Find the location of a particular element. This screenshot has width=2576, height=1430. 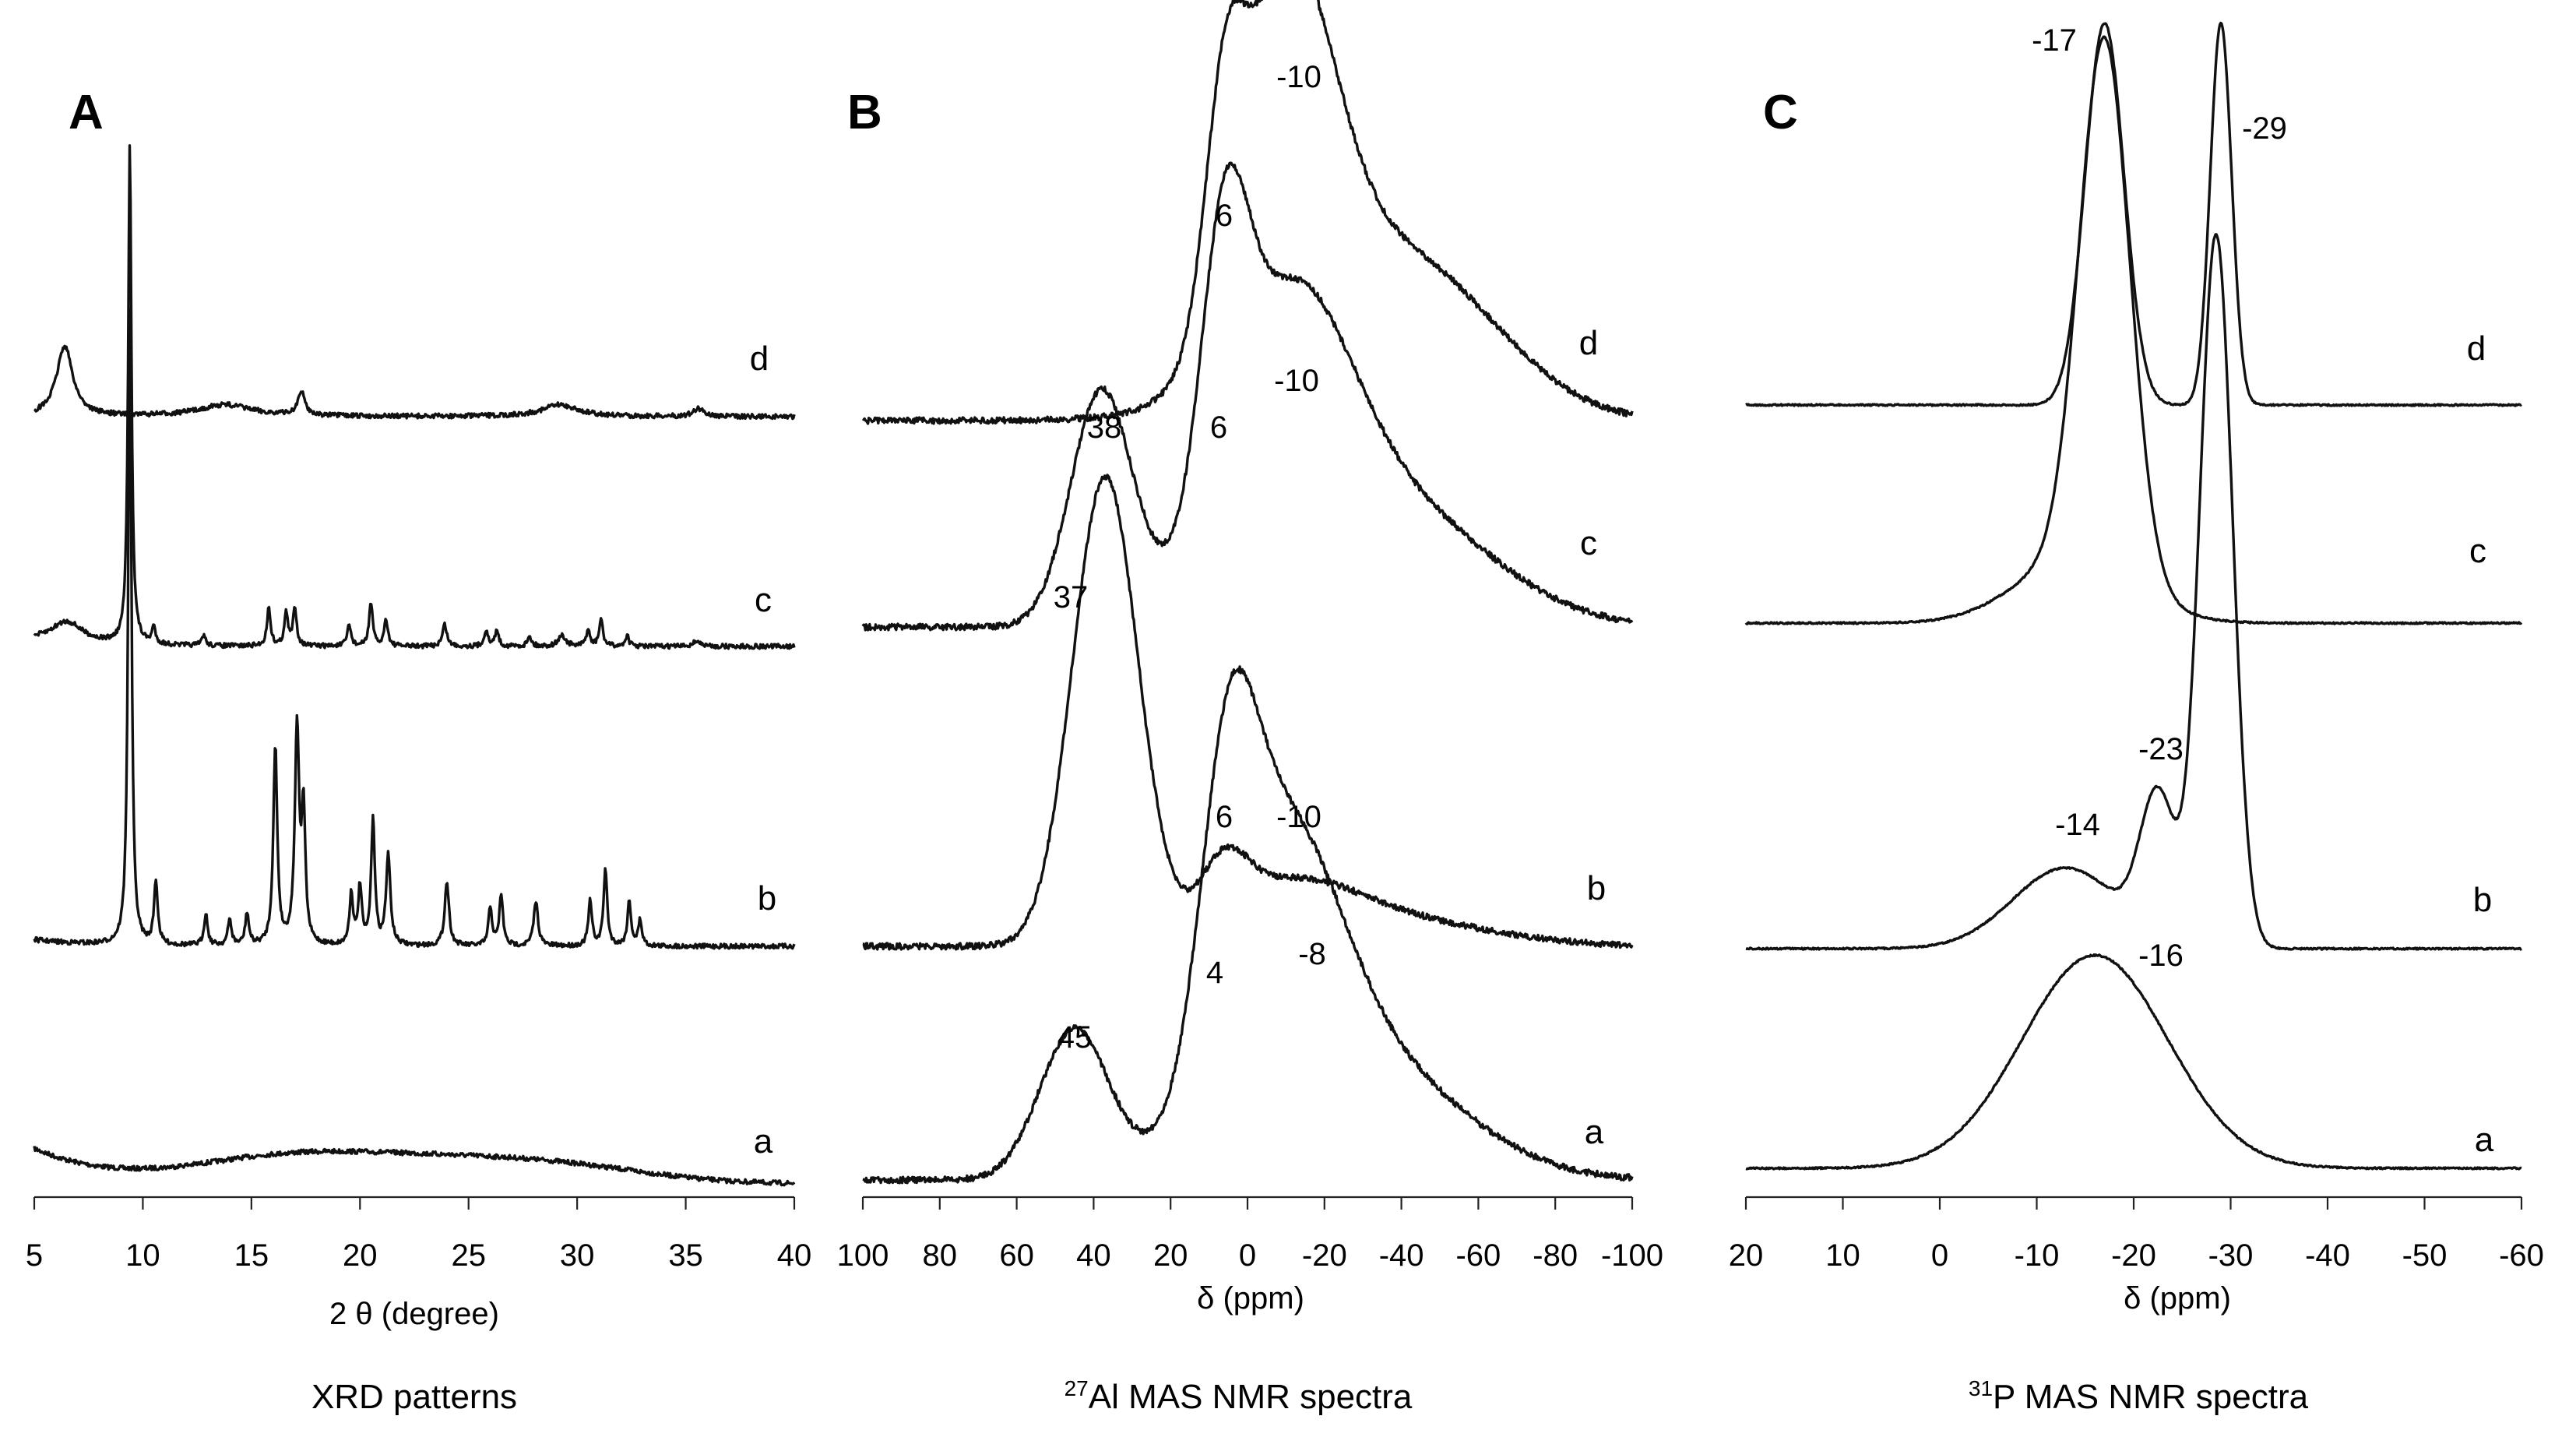

tick-label: 100 is located at coordinates (863, 1255).